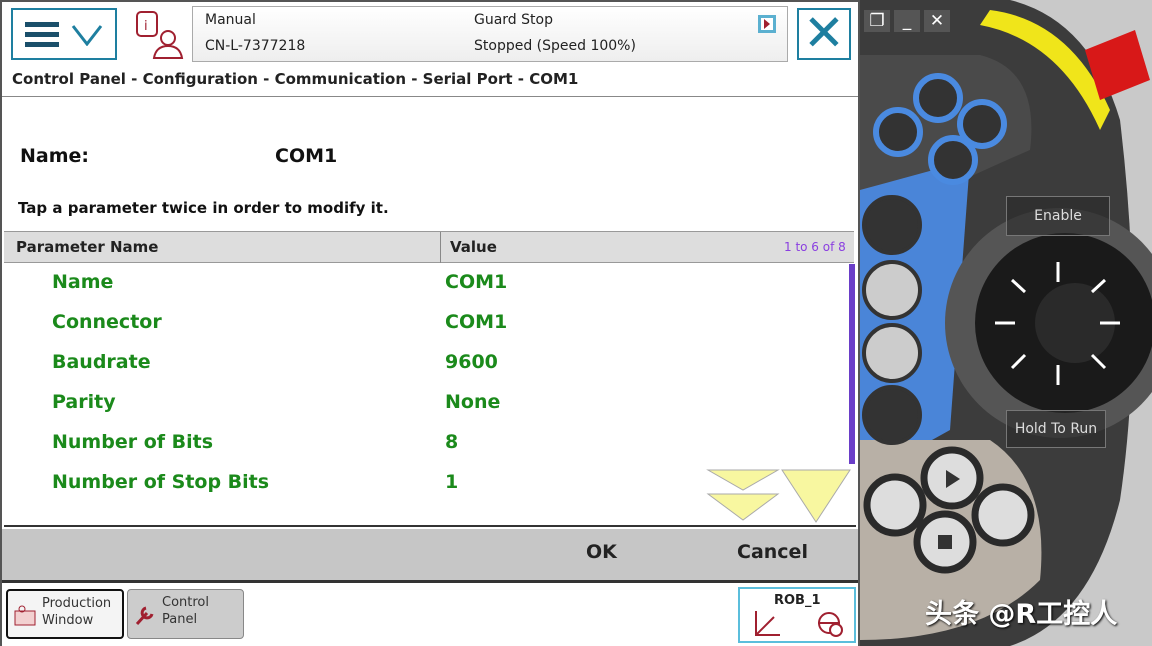  What do you see at coordinates (144, 616) in the screenshot?
I see `wrench-icon` at bounding box center [144, 616].